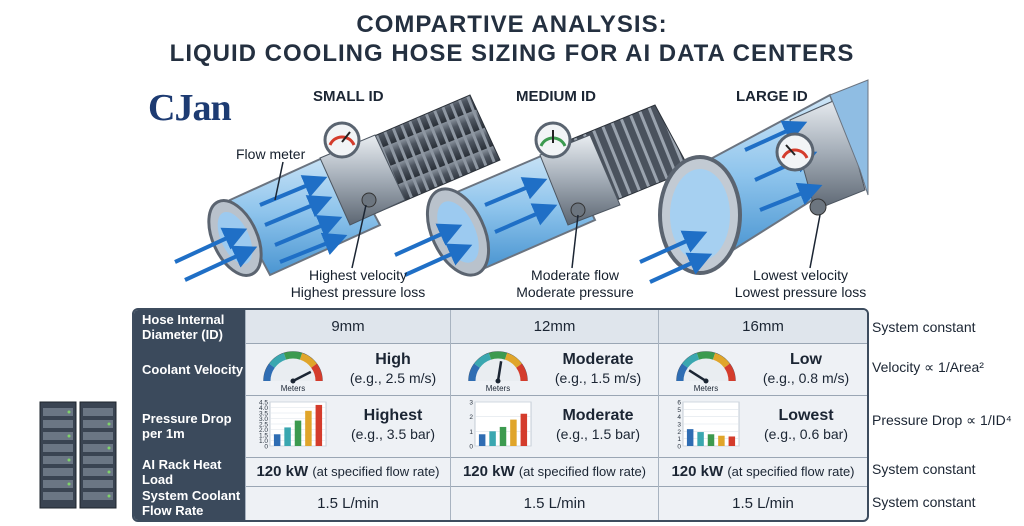 Image resolution: width=1024 pixels, height=526 pixels. What do you see at coordinates (791, 471) in the screenshot?
I see `heat-note-large: (at specified flow rate)` at bounding box center [791, 471].